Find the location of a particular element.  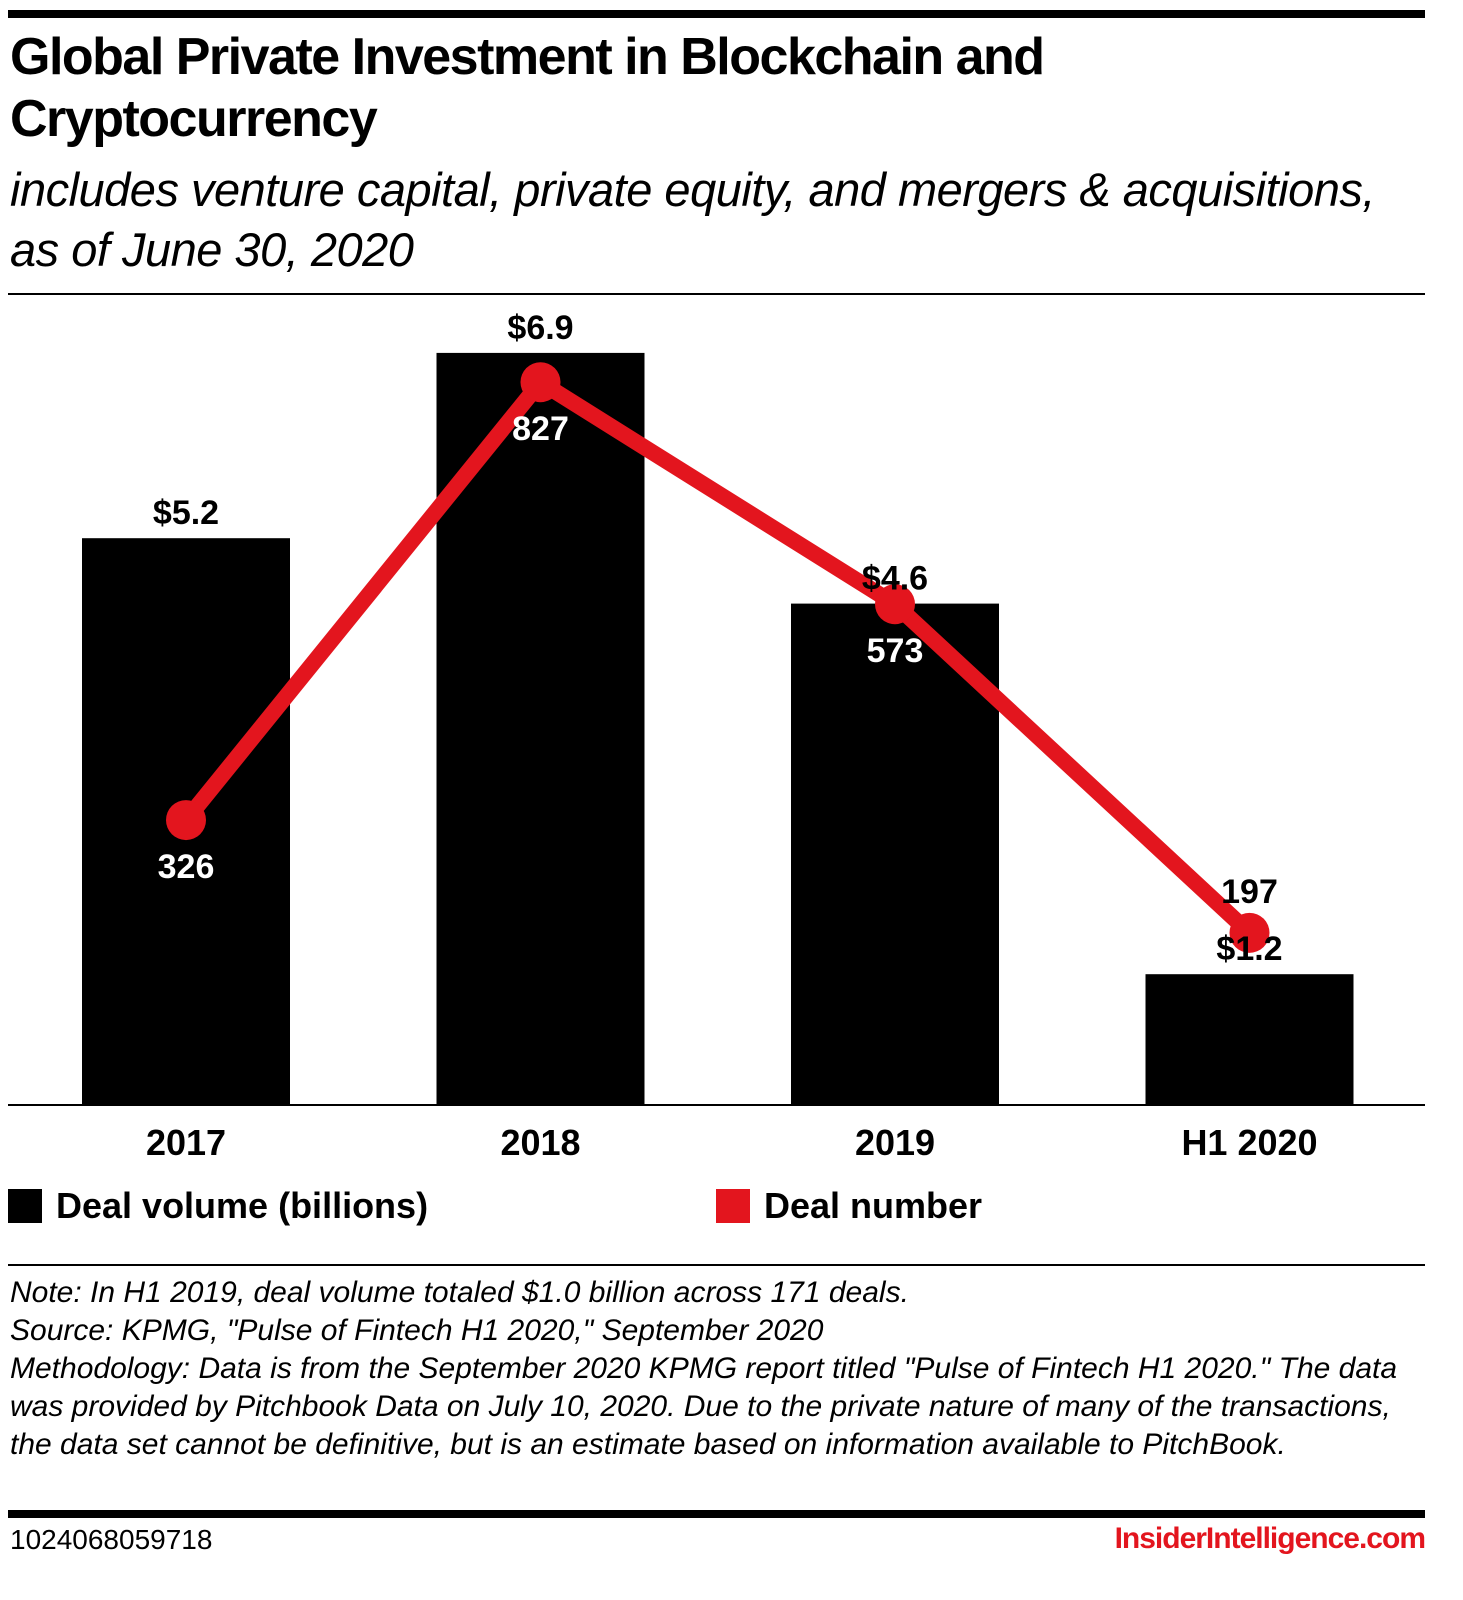

bar-value-label: $6.9 is located at coordinates (540, 328).